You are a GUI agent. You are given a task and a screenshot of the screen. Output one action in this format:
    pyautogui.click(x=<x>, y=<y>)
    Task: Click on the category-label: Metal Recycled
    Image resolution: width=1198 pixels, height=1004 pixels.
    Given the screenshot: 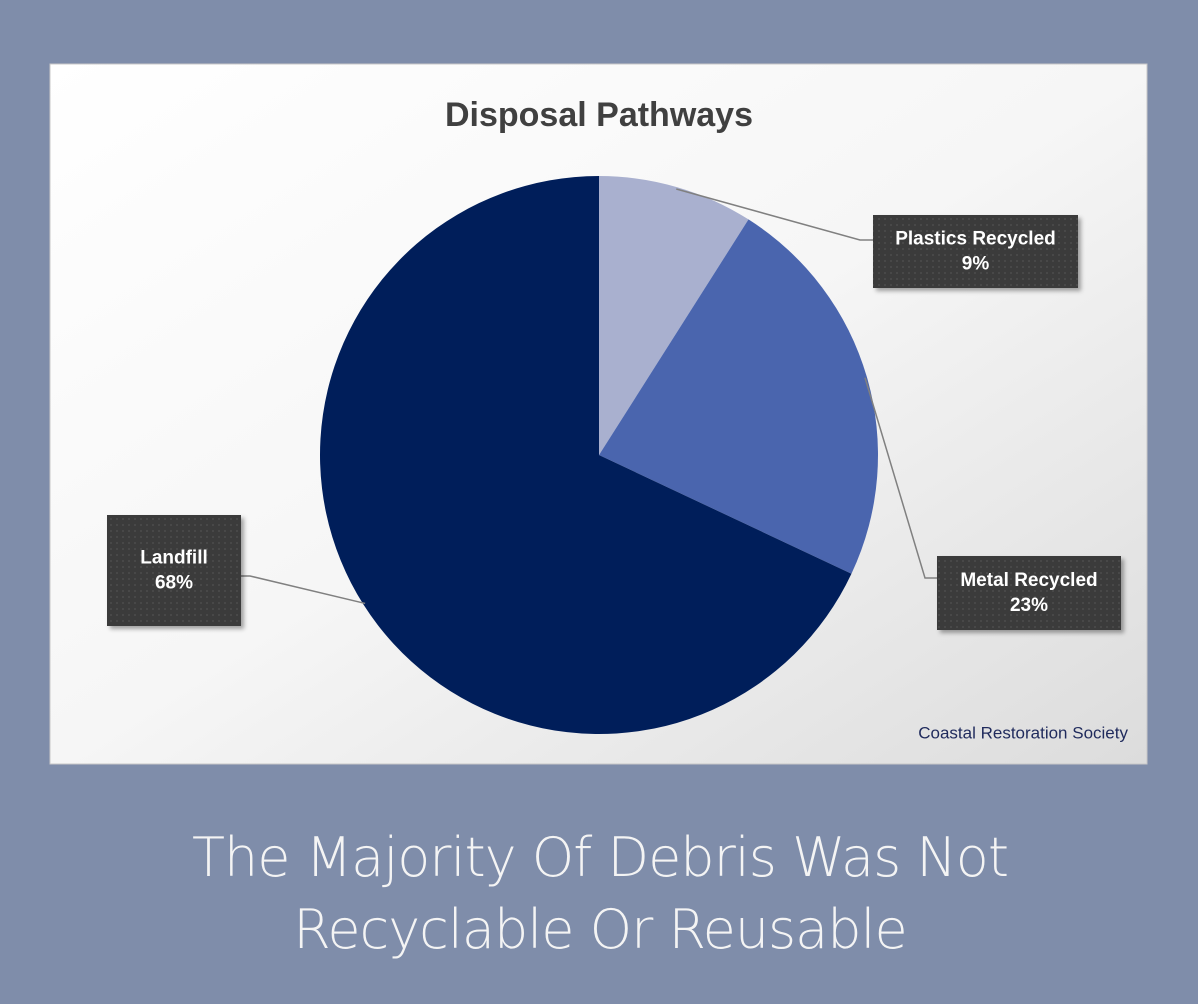 What is the action you would take?
    pyautogui.click(x=1028, y=580)
    